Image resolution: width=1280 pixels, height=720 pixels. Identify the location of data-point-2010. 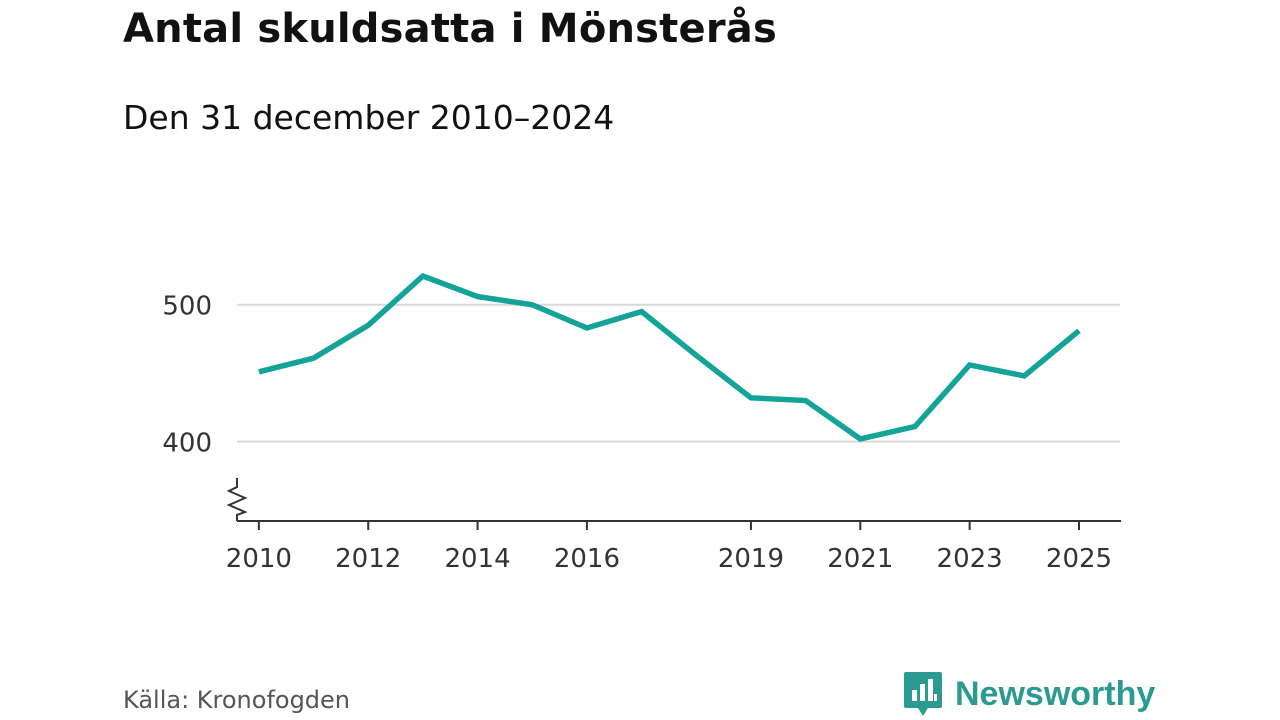
(258, 371).